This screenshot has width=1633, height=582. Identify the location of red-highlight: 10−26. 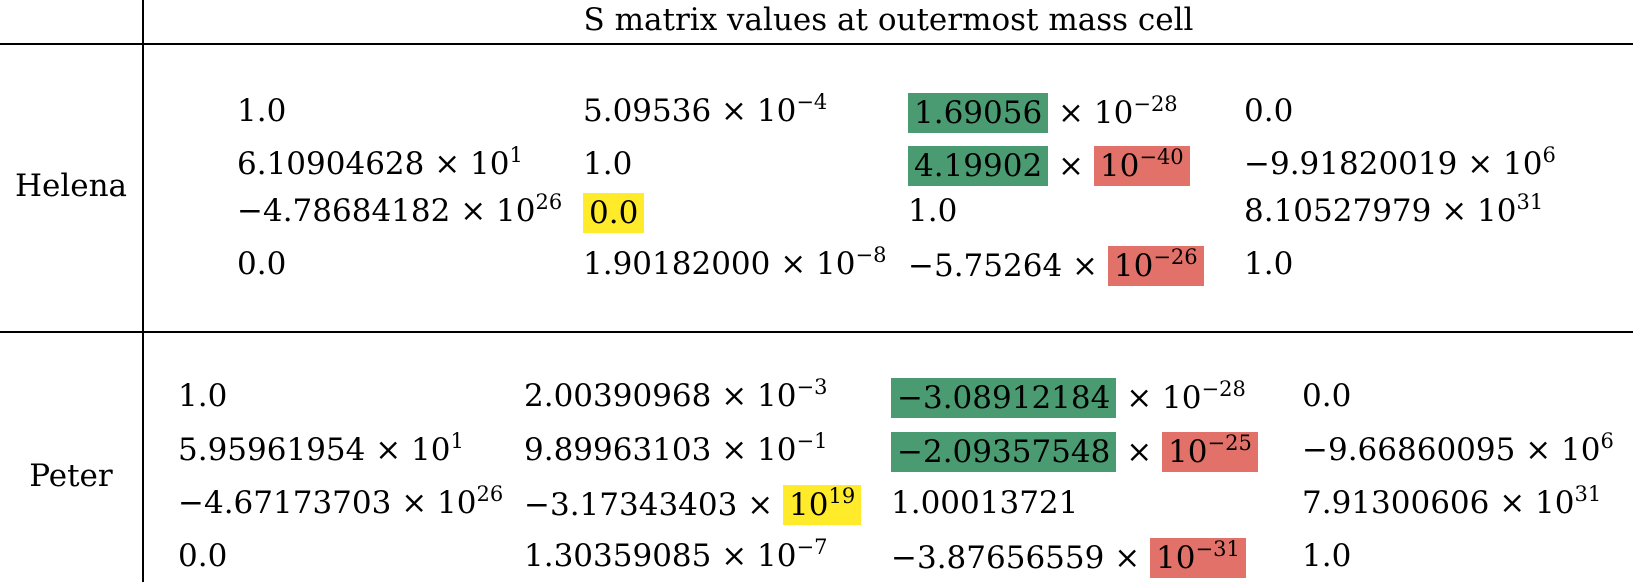
(1155, 265).